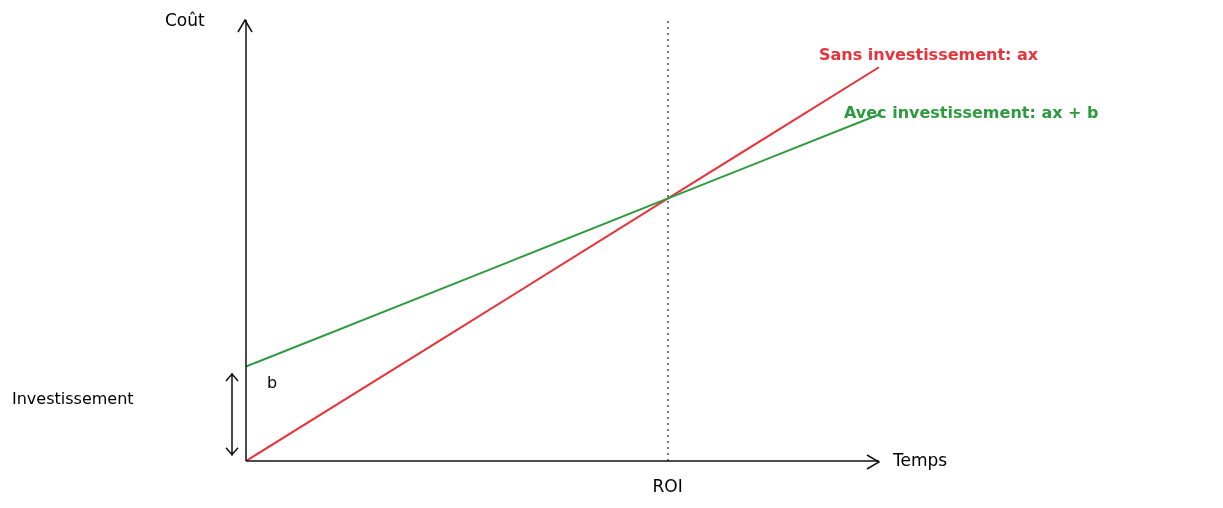 The image size is (1223, 508). Describe the element at coordinates (667, 486) in the screenshot. I see `text: ROI` at that location.